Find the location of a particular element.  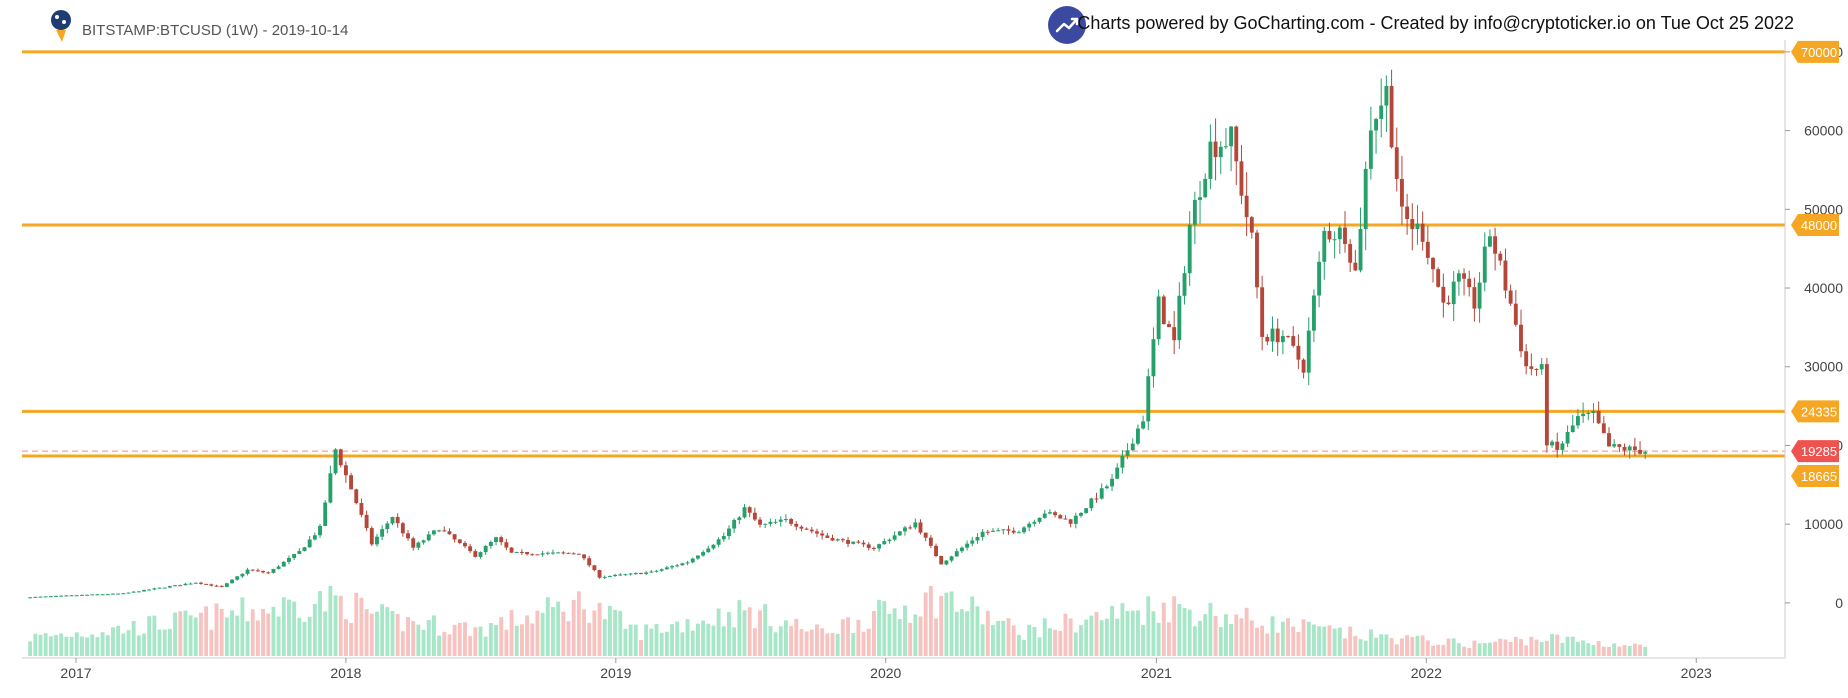

volume-bars is located at coordinates (838, 621).